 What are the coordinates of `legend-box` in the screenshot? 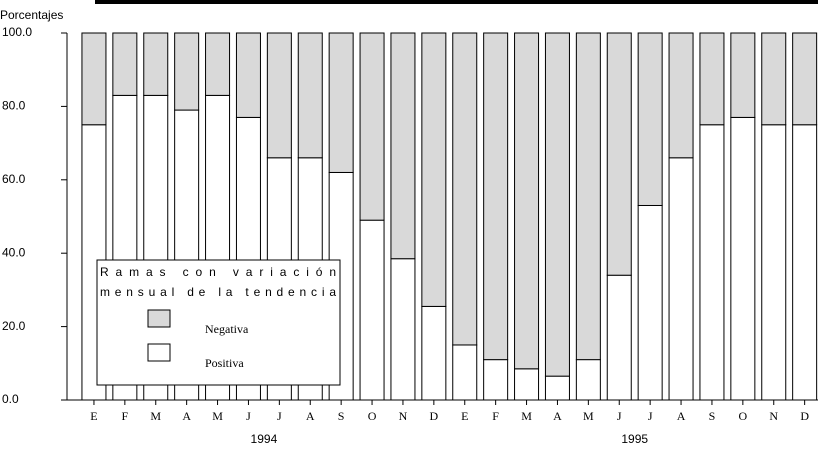 It's located at (218, 322).